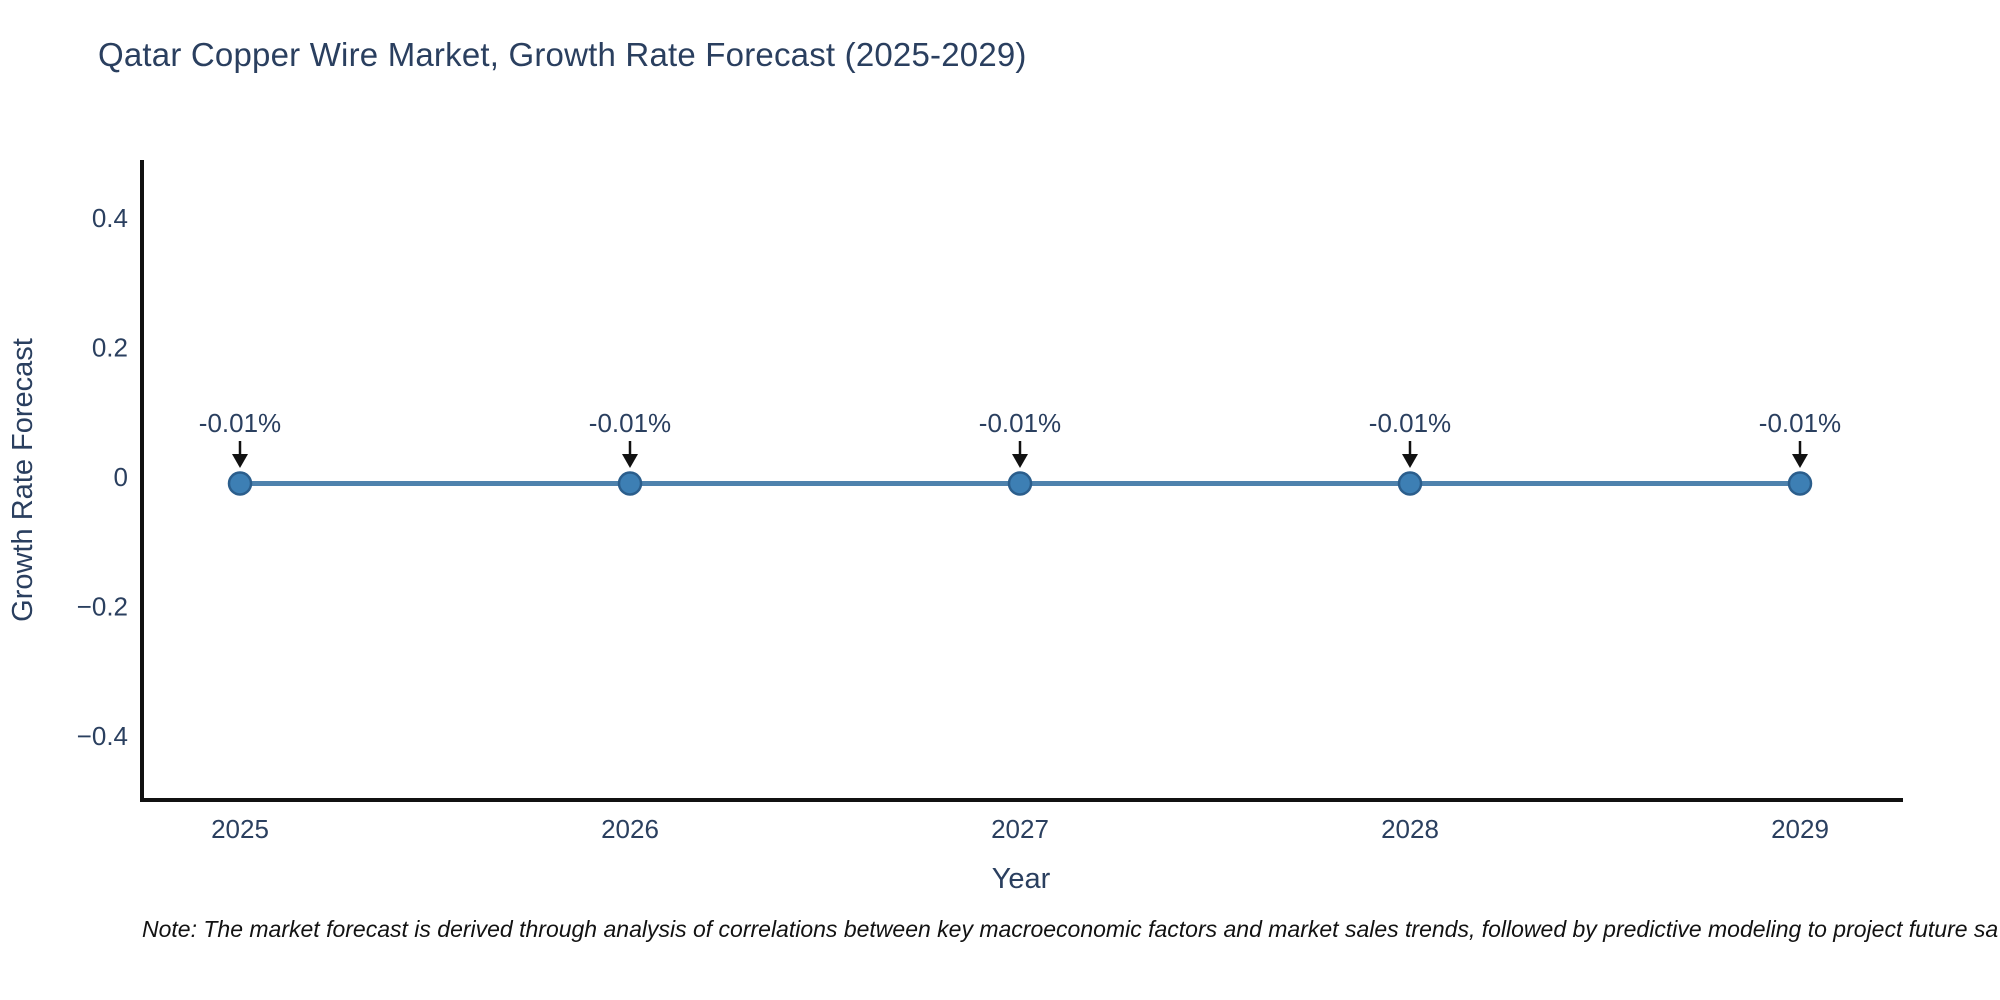 The height and width of the screenshot is (1000, 2000). I want to click on annotations: -0.01% -0.01% -0.01% -0.01% -0.01%, so click(1020, 438).